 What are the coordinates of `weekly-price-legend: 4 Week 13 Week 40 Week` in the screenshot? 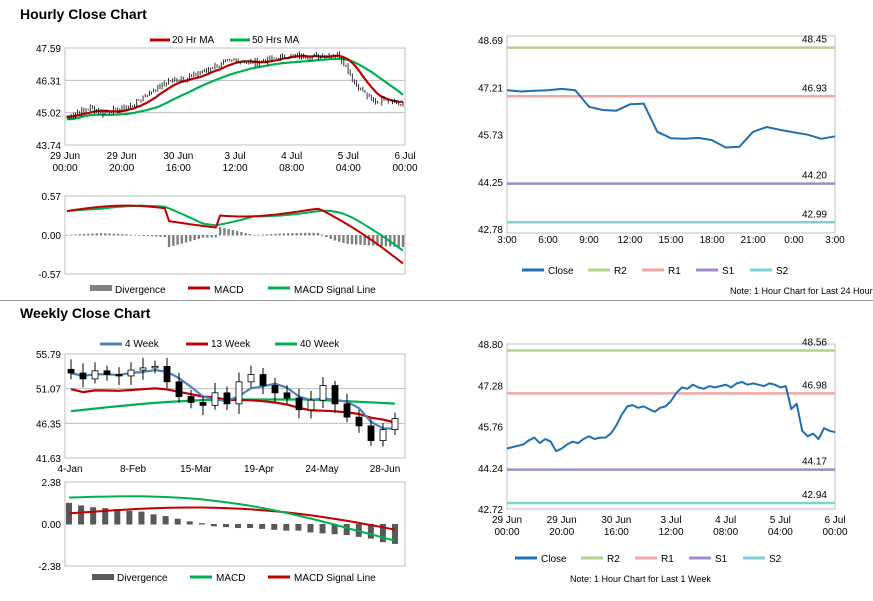 It's located at (220, 344).